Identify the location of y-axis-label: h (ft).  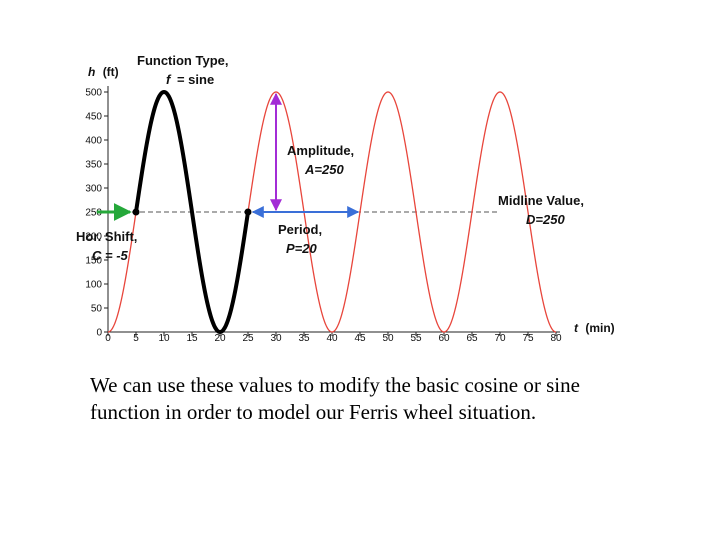
(103, 72).